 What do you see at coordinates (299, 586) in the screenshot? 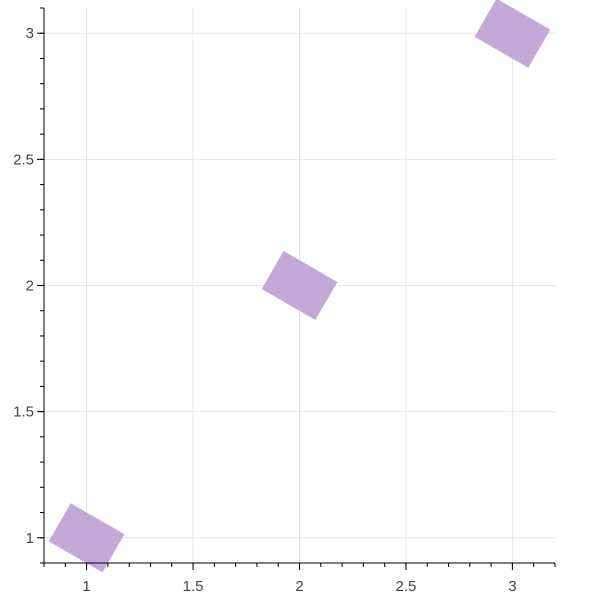
I see `x-tick-label: 2` at bounding box center [299, 586].